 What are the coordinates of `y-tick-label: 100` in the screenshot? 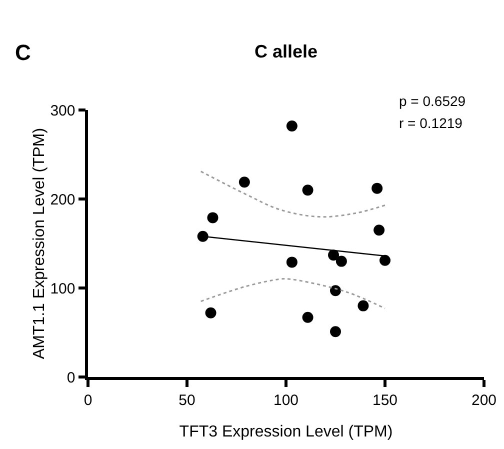 It's located at (63, 289).